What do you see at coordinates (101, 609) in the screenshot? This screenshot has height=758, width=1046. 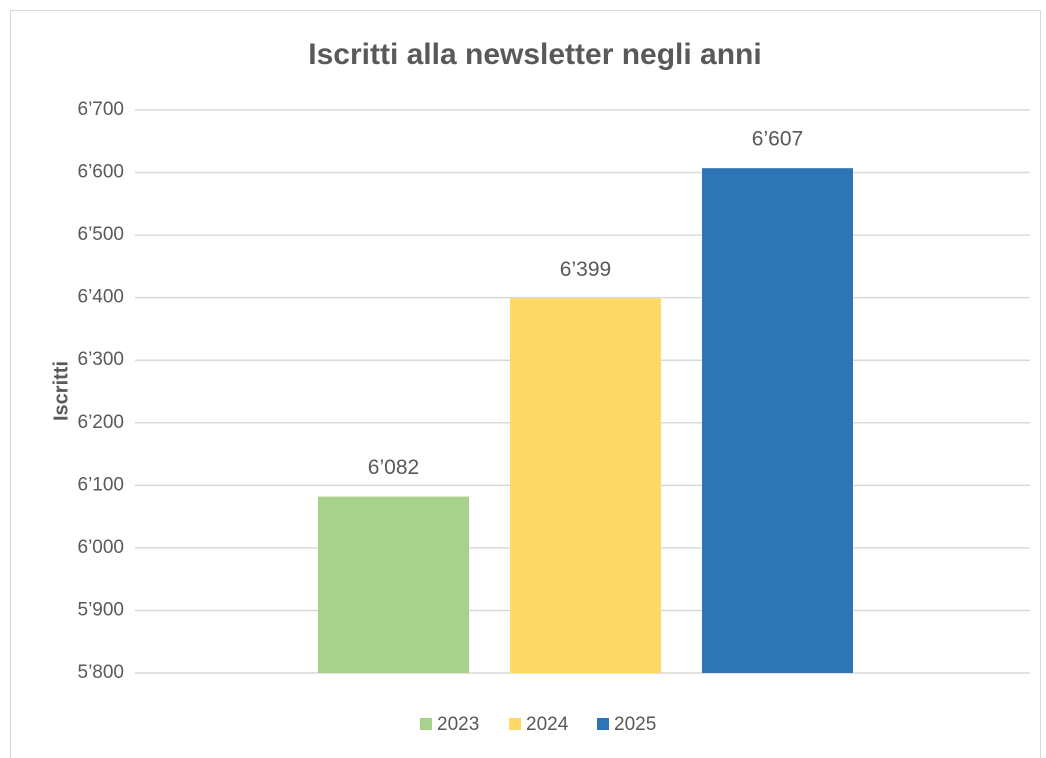 I see `y-tick-label: 5’900` at bounding box center [101, 609].